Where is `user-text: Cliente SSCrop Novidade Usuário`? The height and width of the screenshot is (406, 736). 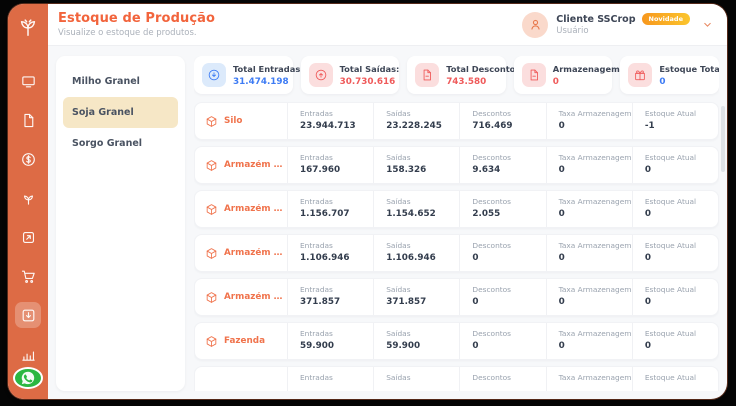
user-text: Cliente SSCrop Novidade Usuário is located at coordinates (623, 24).